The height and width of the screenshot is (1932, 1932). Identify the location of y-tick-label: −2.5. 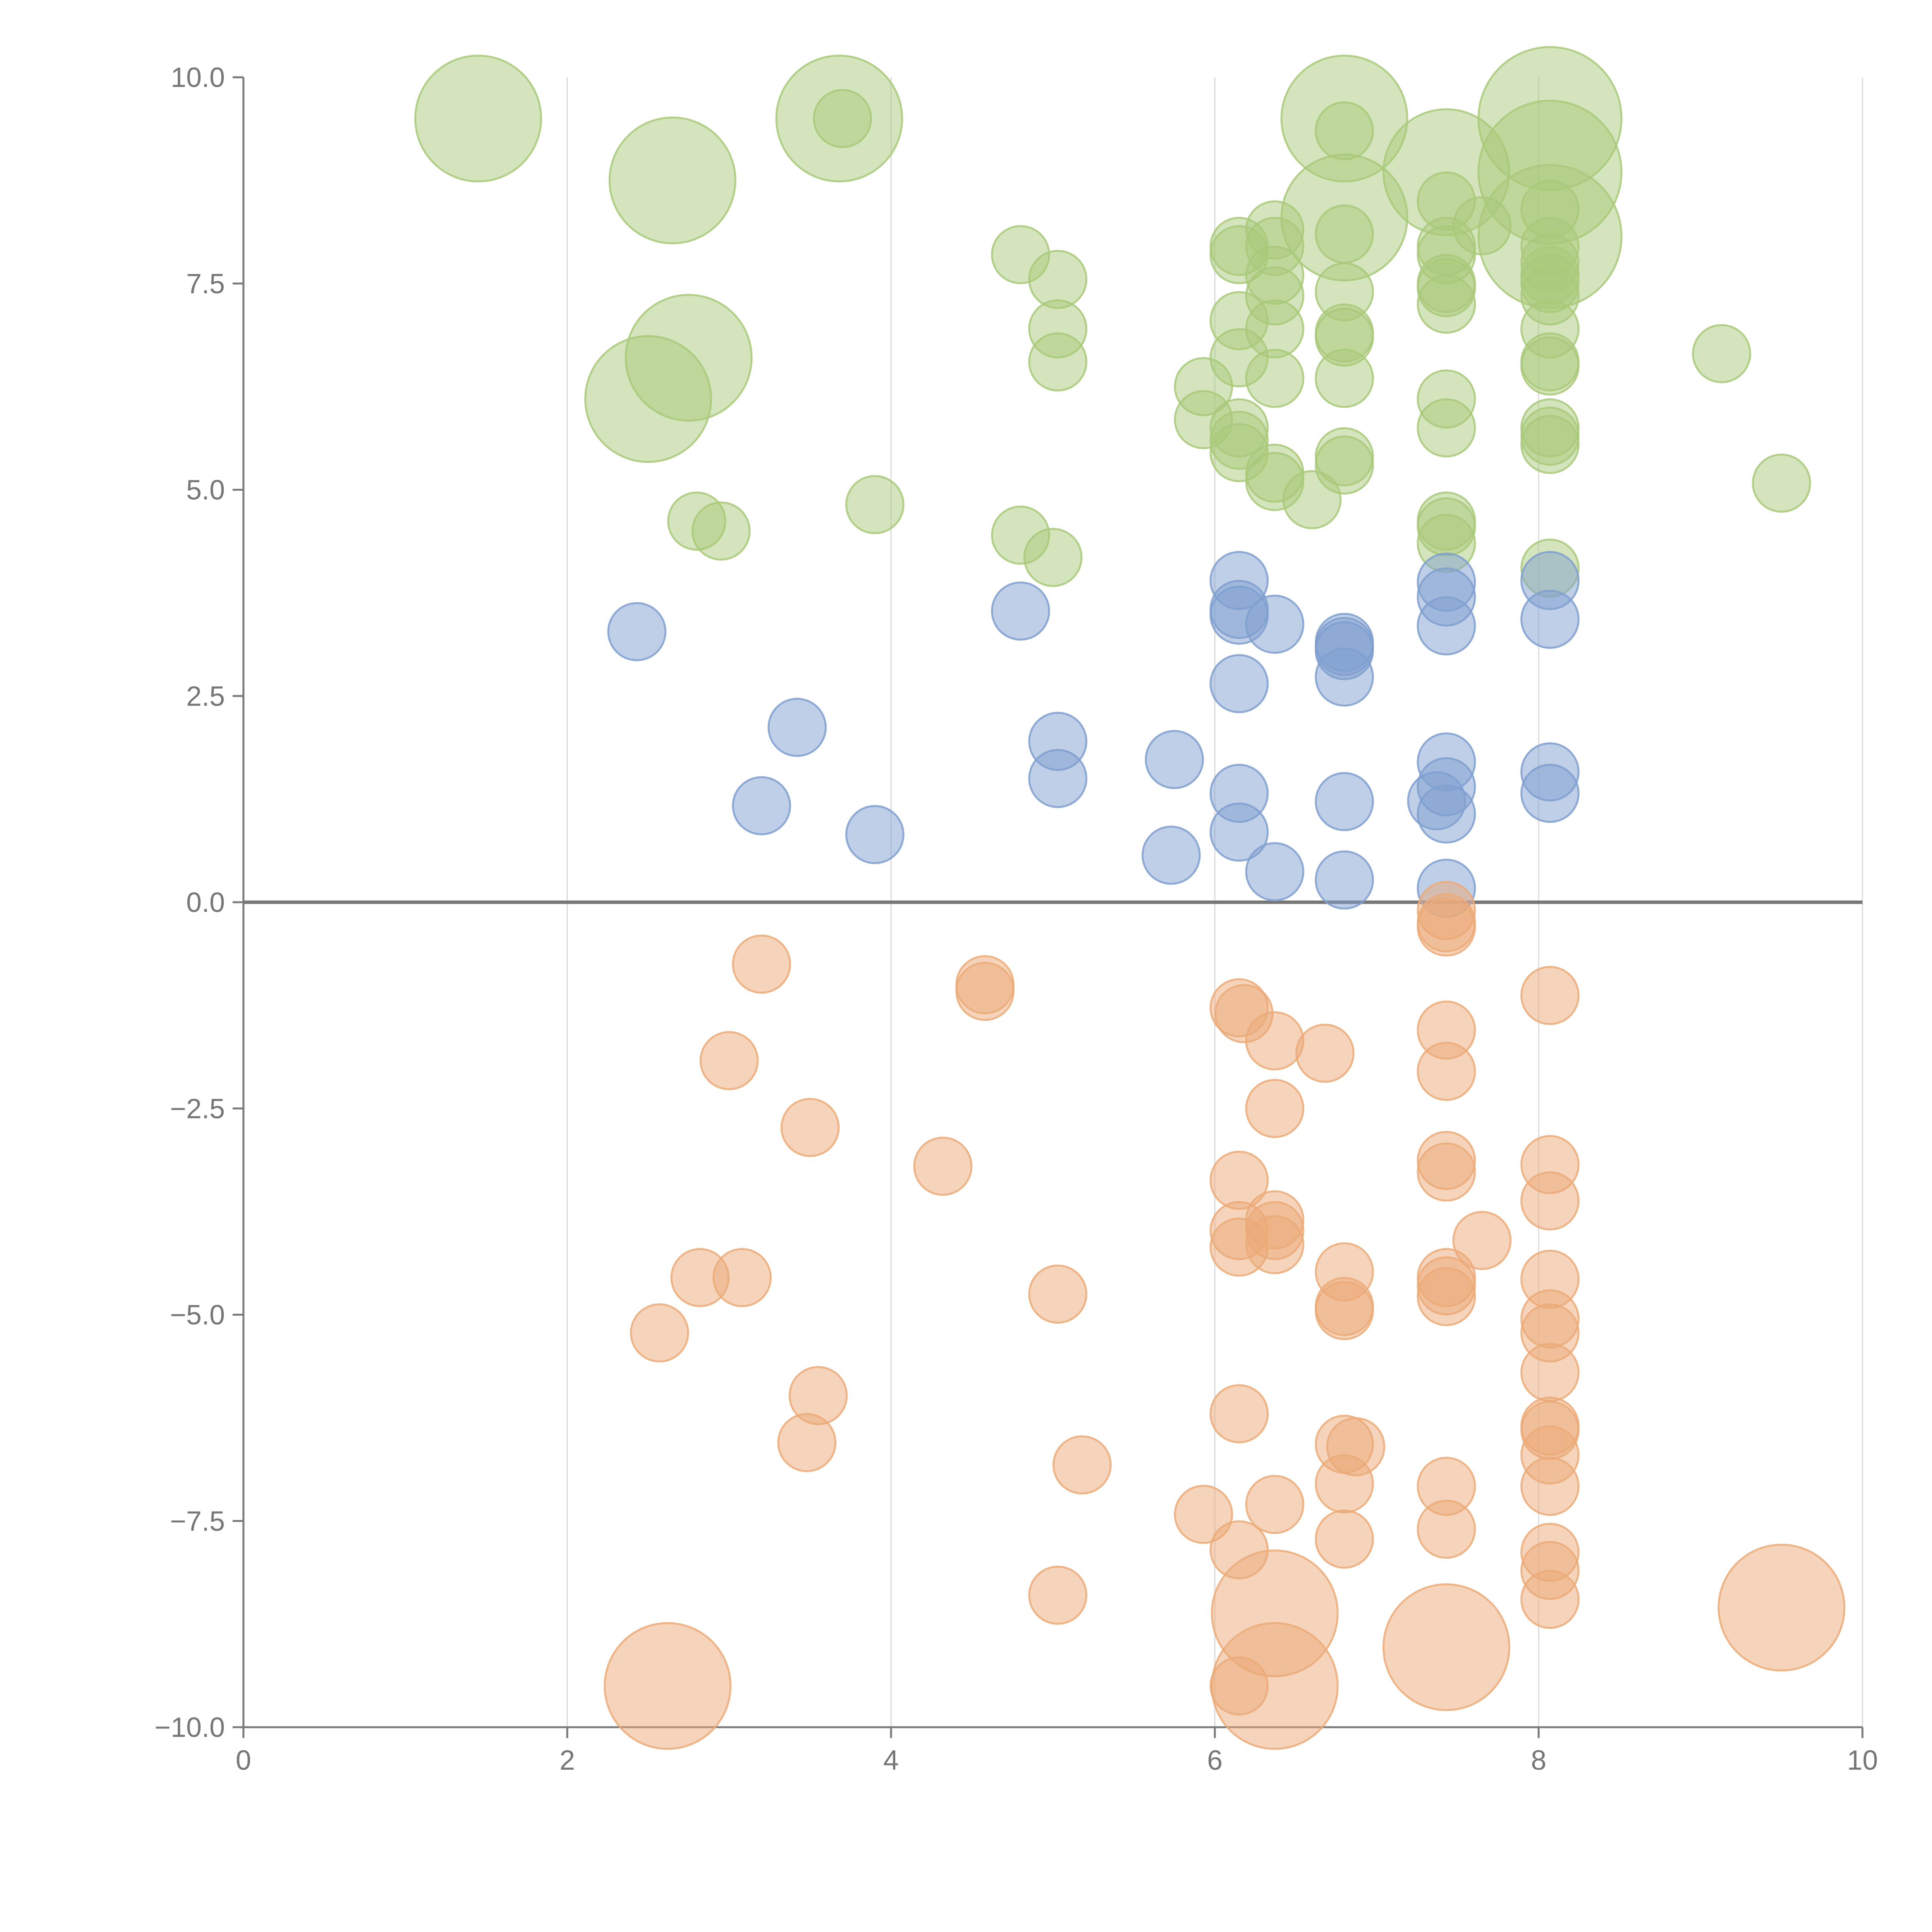
(198, 1109).